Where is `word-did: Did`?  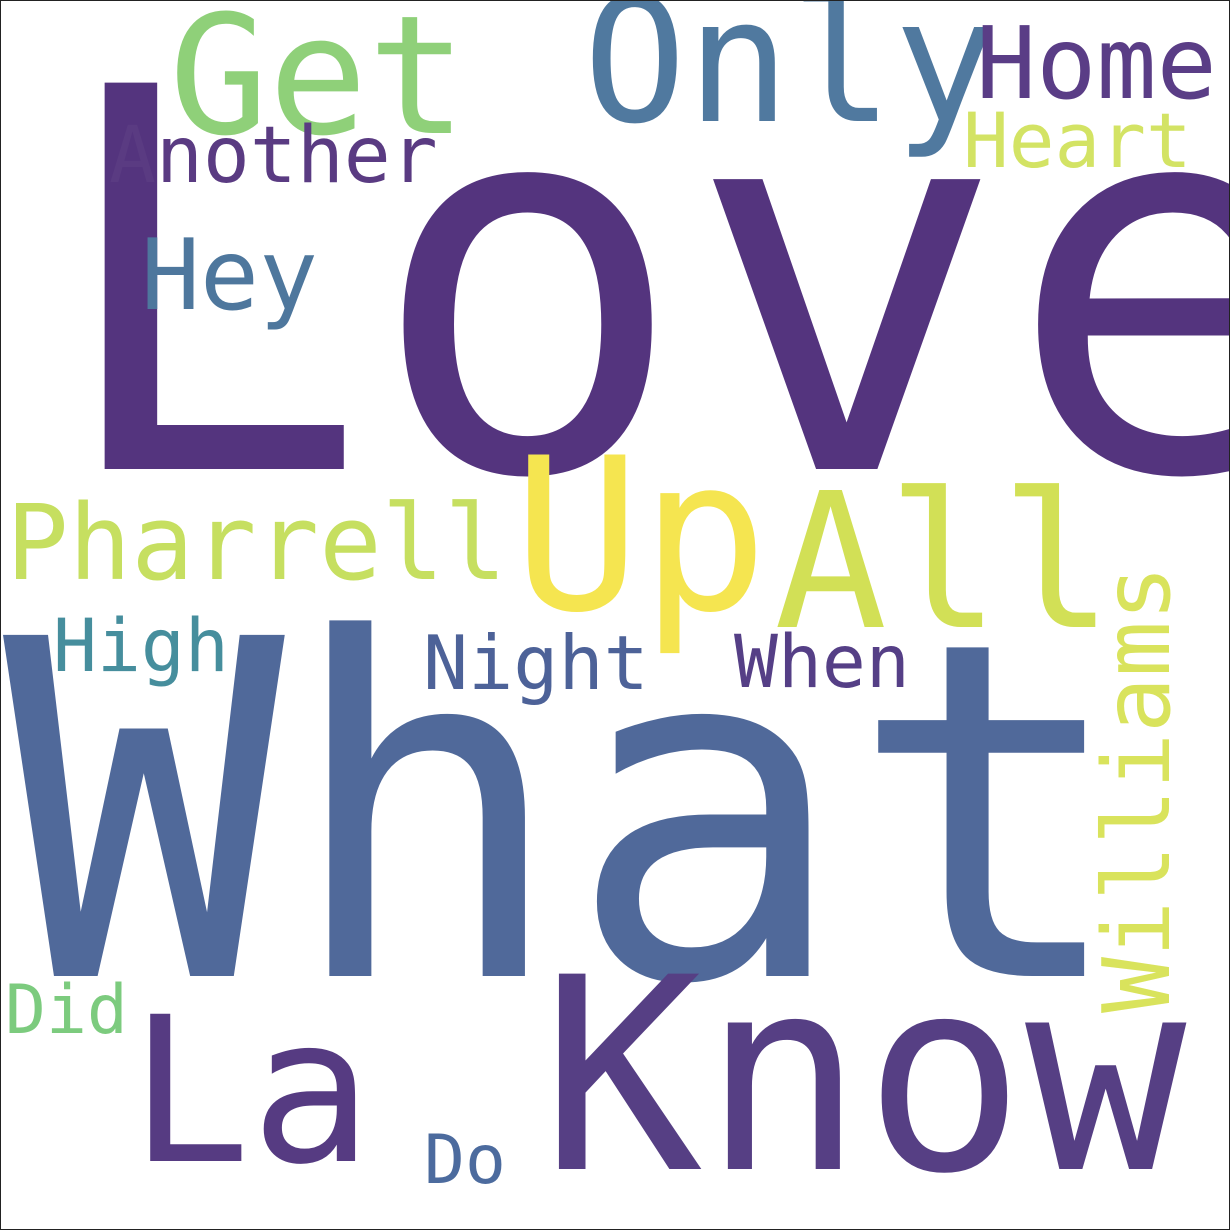
word-did: Did is located at coordinates (66, 1010).